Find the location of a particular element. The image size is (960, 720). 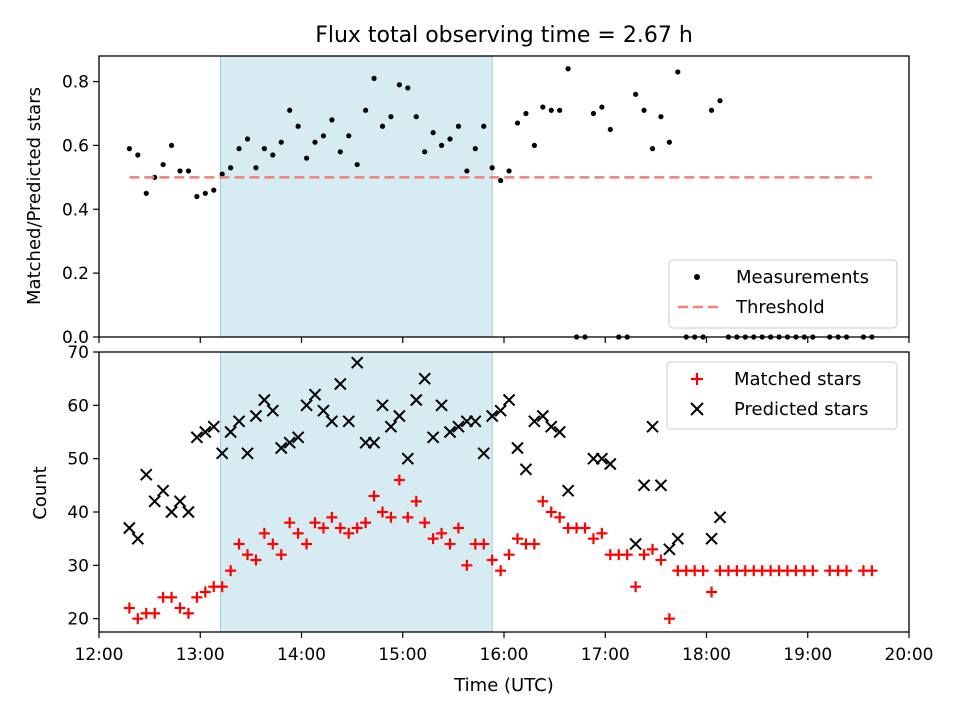

bottom-shaded-region is located at coordinates (356, 492).